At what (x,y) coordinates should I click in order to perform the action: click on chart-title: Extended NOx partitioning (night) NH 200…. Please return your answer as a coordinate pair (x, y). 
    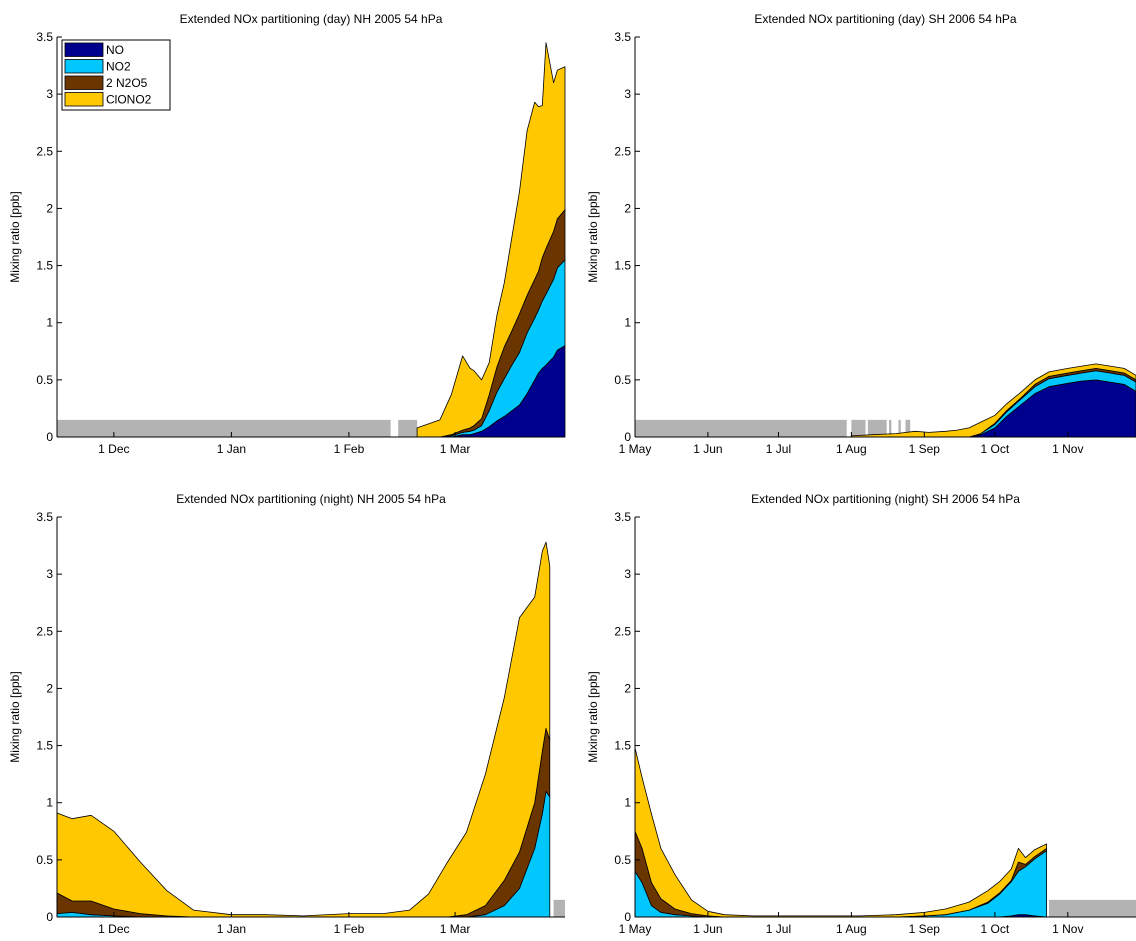
    Looking at the image, I should click on (311, 499).